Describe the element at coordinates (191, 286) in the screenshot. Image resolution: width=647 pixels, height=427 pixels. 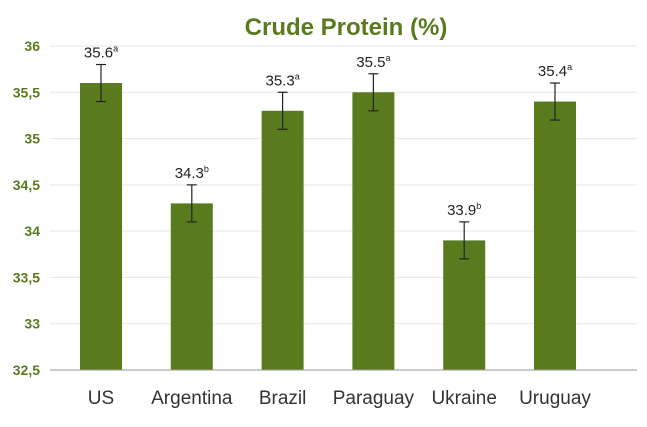
I see `bar-argentina` at that location.